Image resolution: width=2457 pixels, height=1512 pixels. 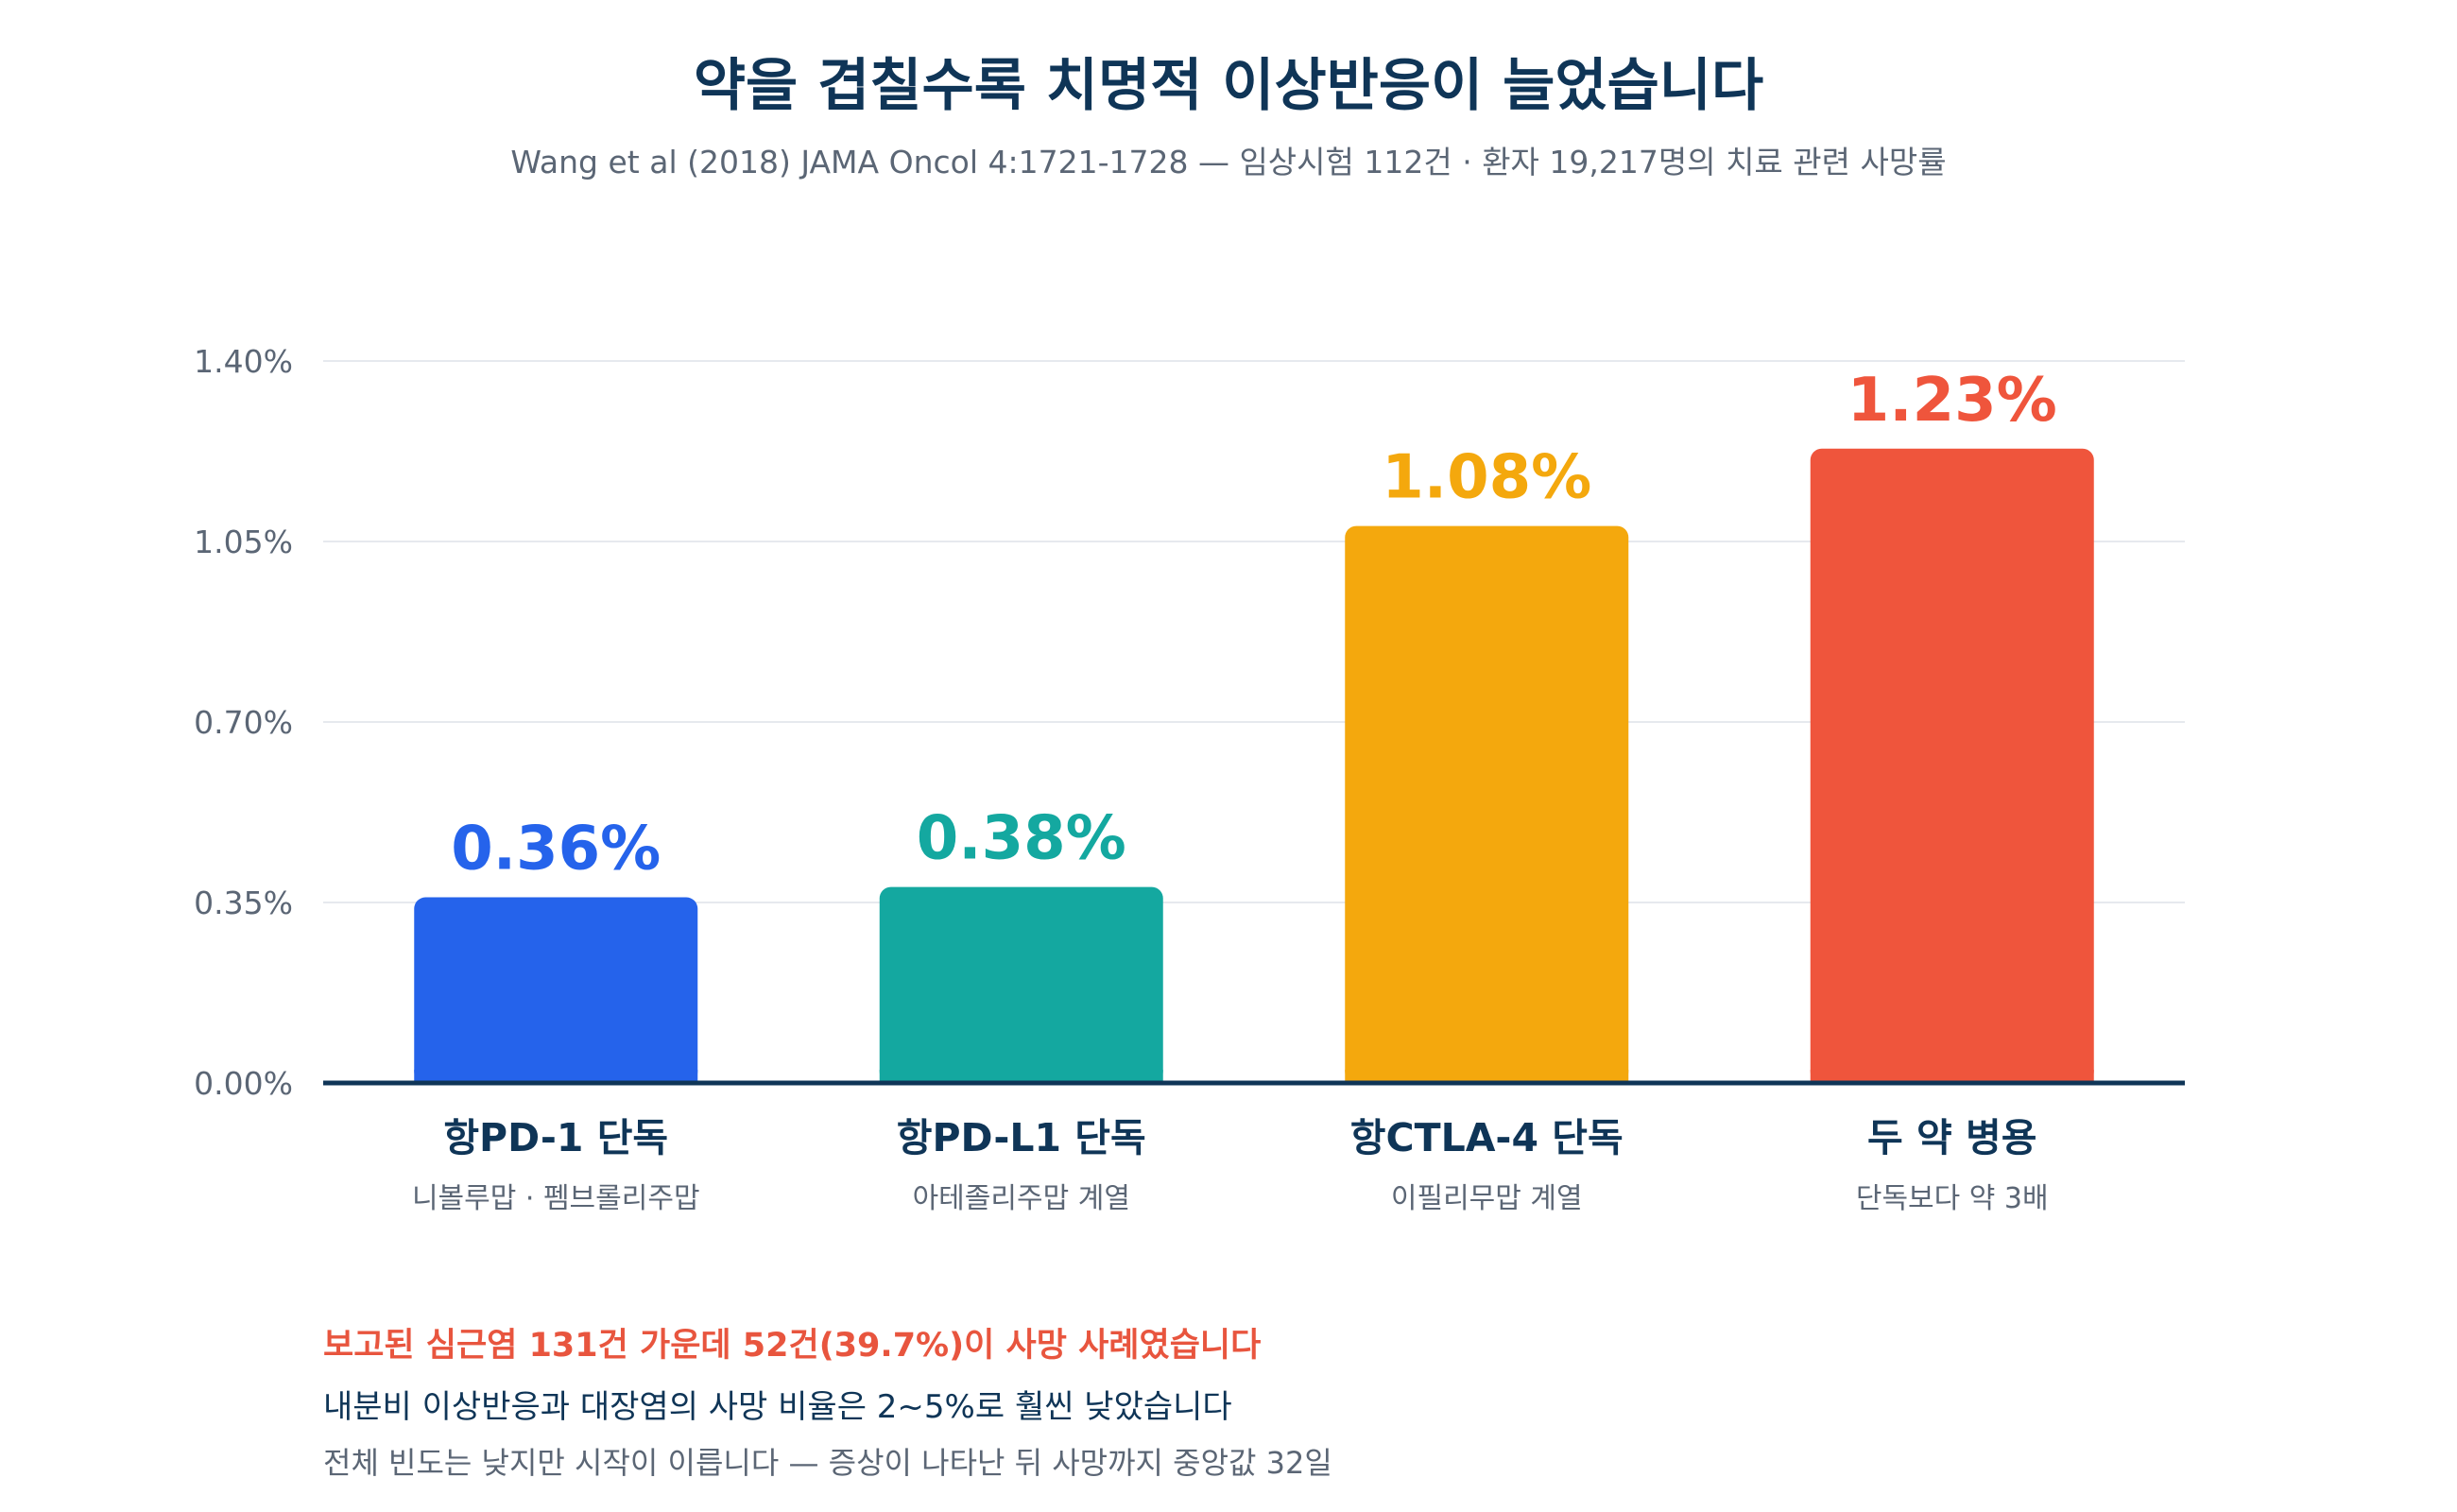 What do you see at coordinates (1487, 1198) in the screenshot?
I see `x-tick-sublabel: 이필리무맙 계열` at bounding box center [1487, 1198].